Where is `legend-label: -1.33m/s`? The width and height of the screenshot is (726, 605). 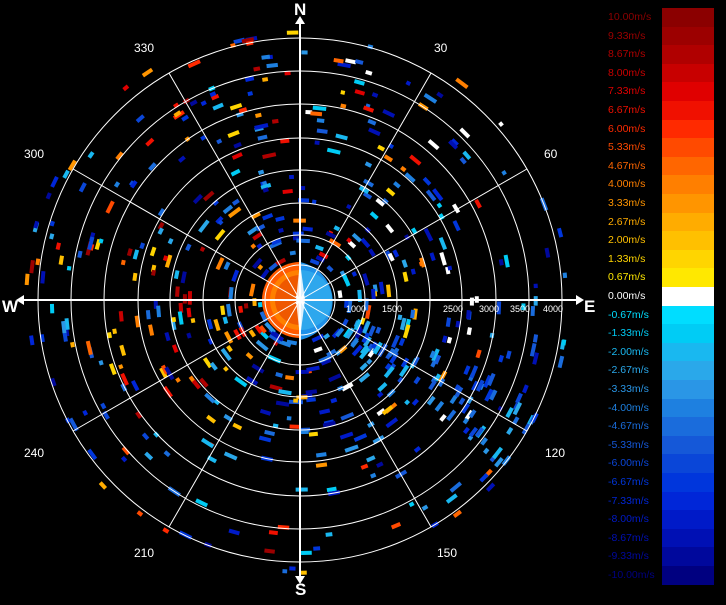 legend-label: -1.33m/s is located at coordinates (628, 333).